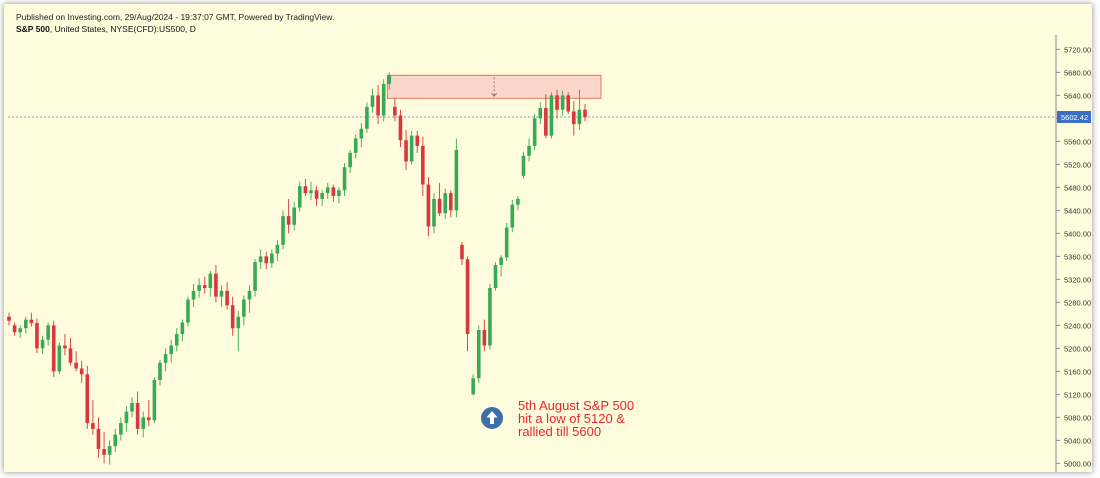 This screenshot has height=478, width=1100. Describe the element at coordinates (492, 417) in the screenshot. I see `up-arrow-glyph` at that location.